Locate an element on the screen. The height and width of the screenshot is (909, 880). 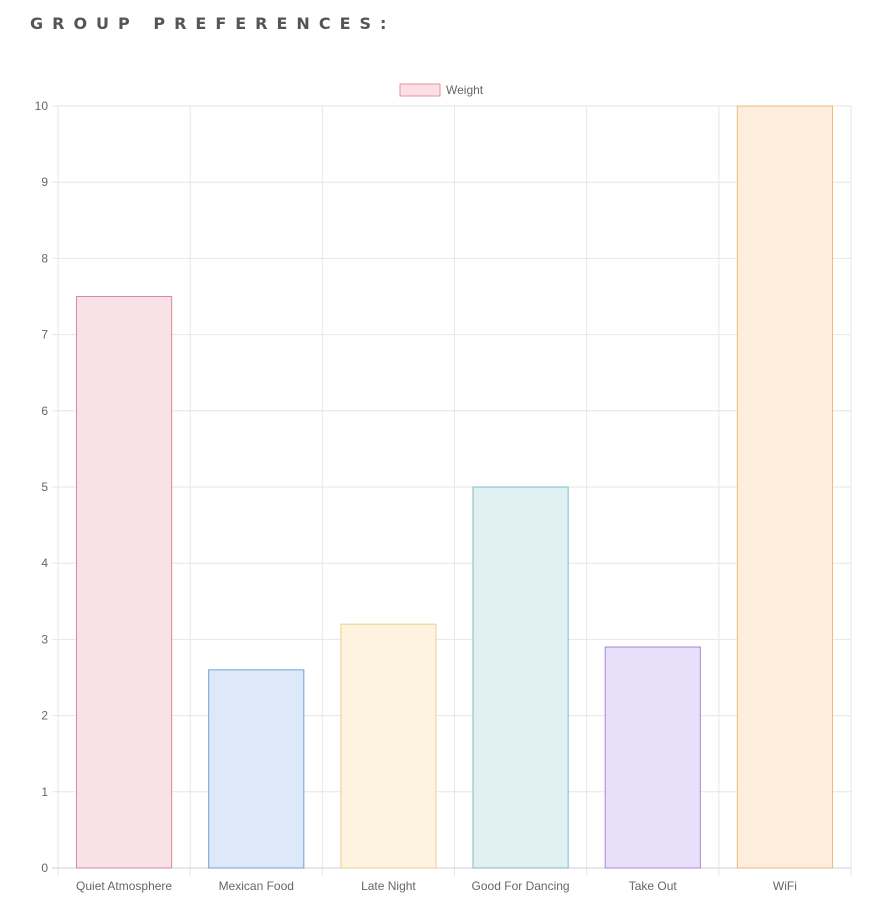
y-tick-label: 10 is located at coordinates (42, 106).